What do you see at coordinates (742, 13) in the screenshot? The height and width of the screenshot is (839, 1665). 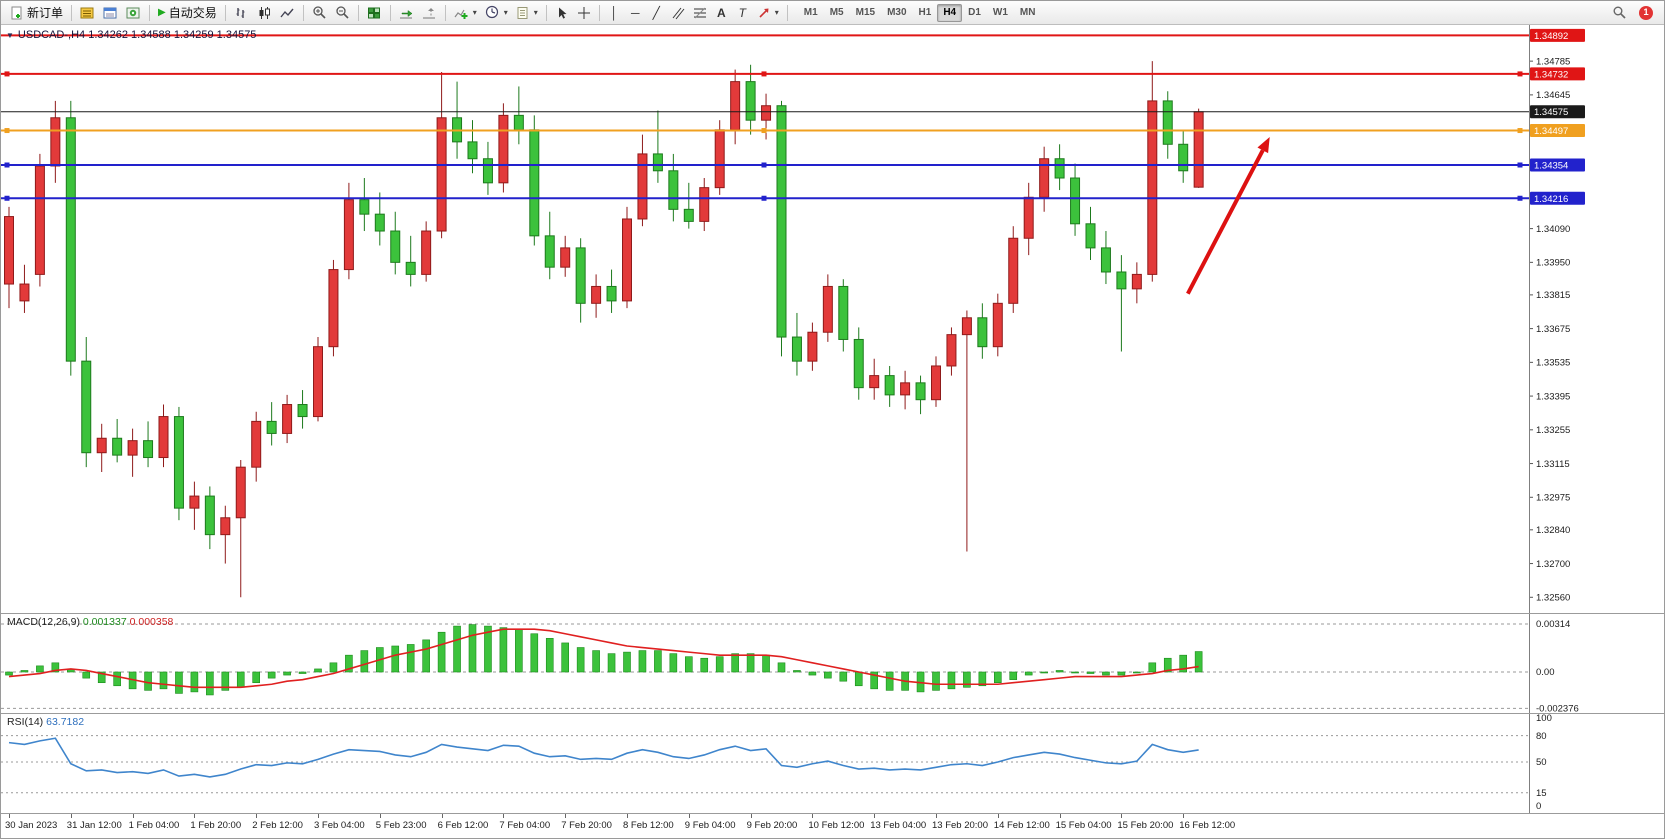 I see `text-label-tool-button: T` at bounding box center [742, 13].